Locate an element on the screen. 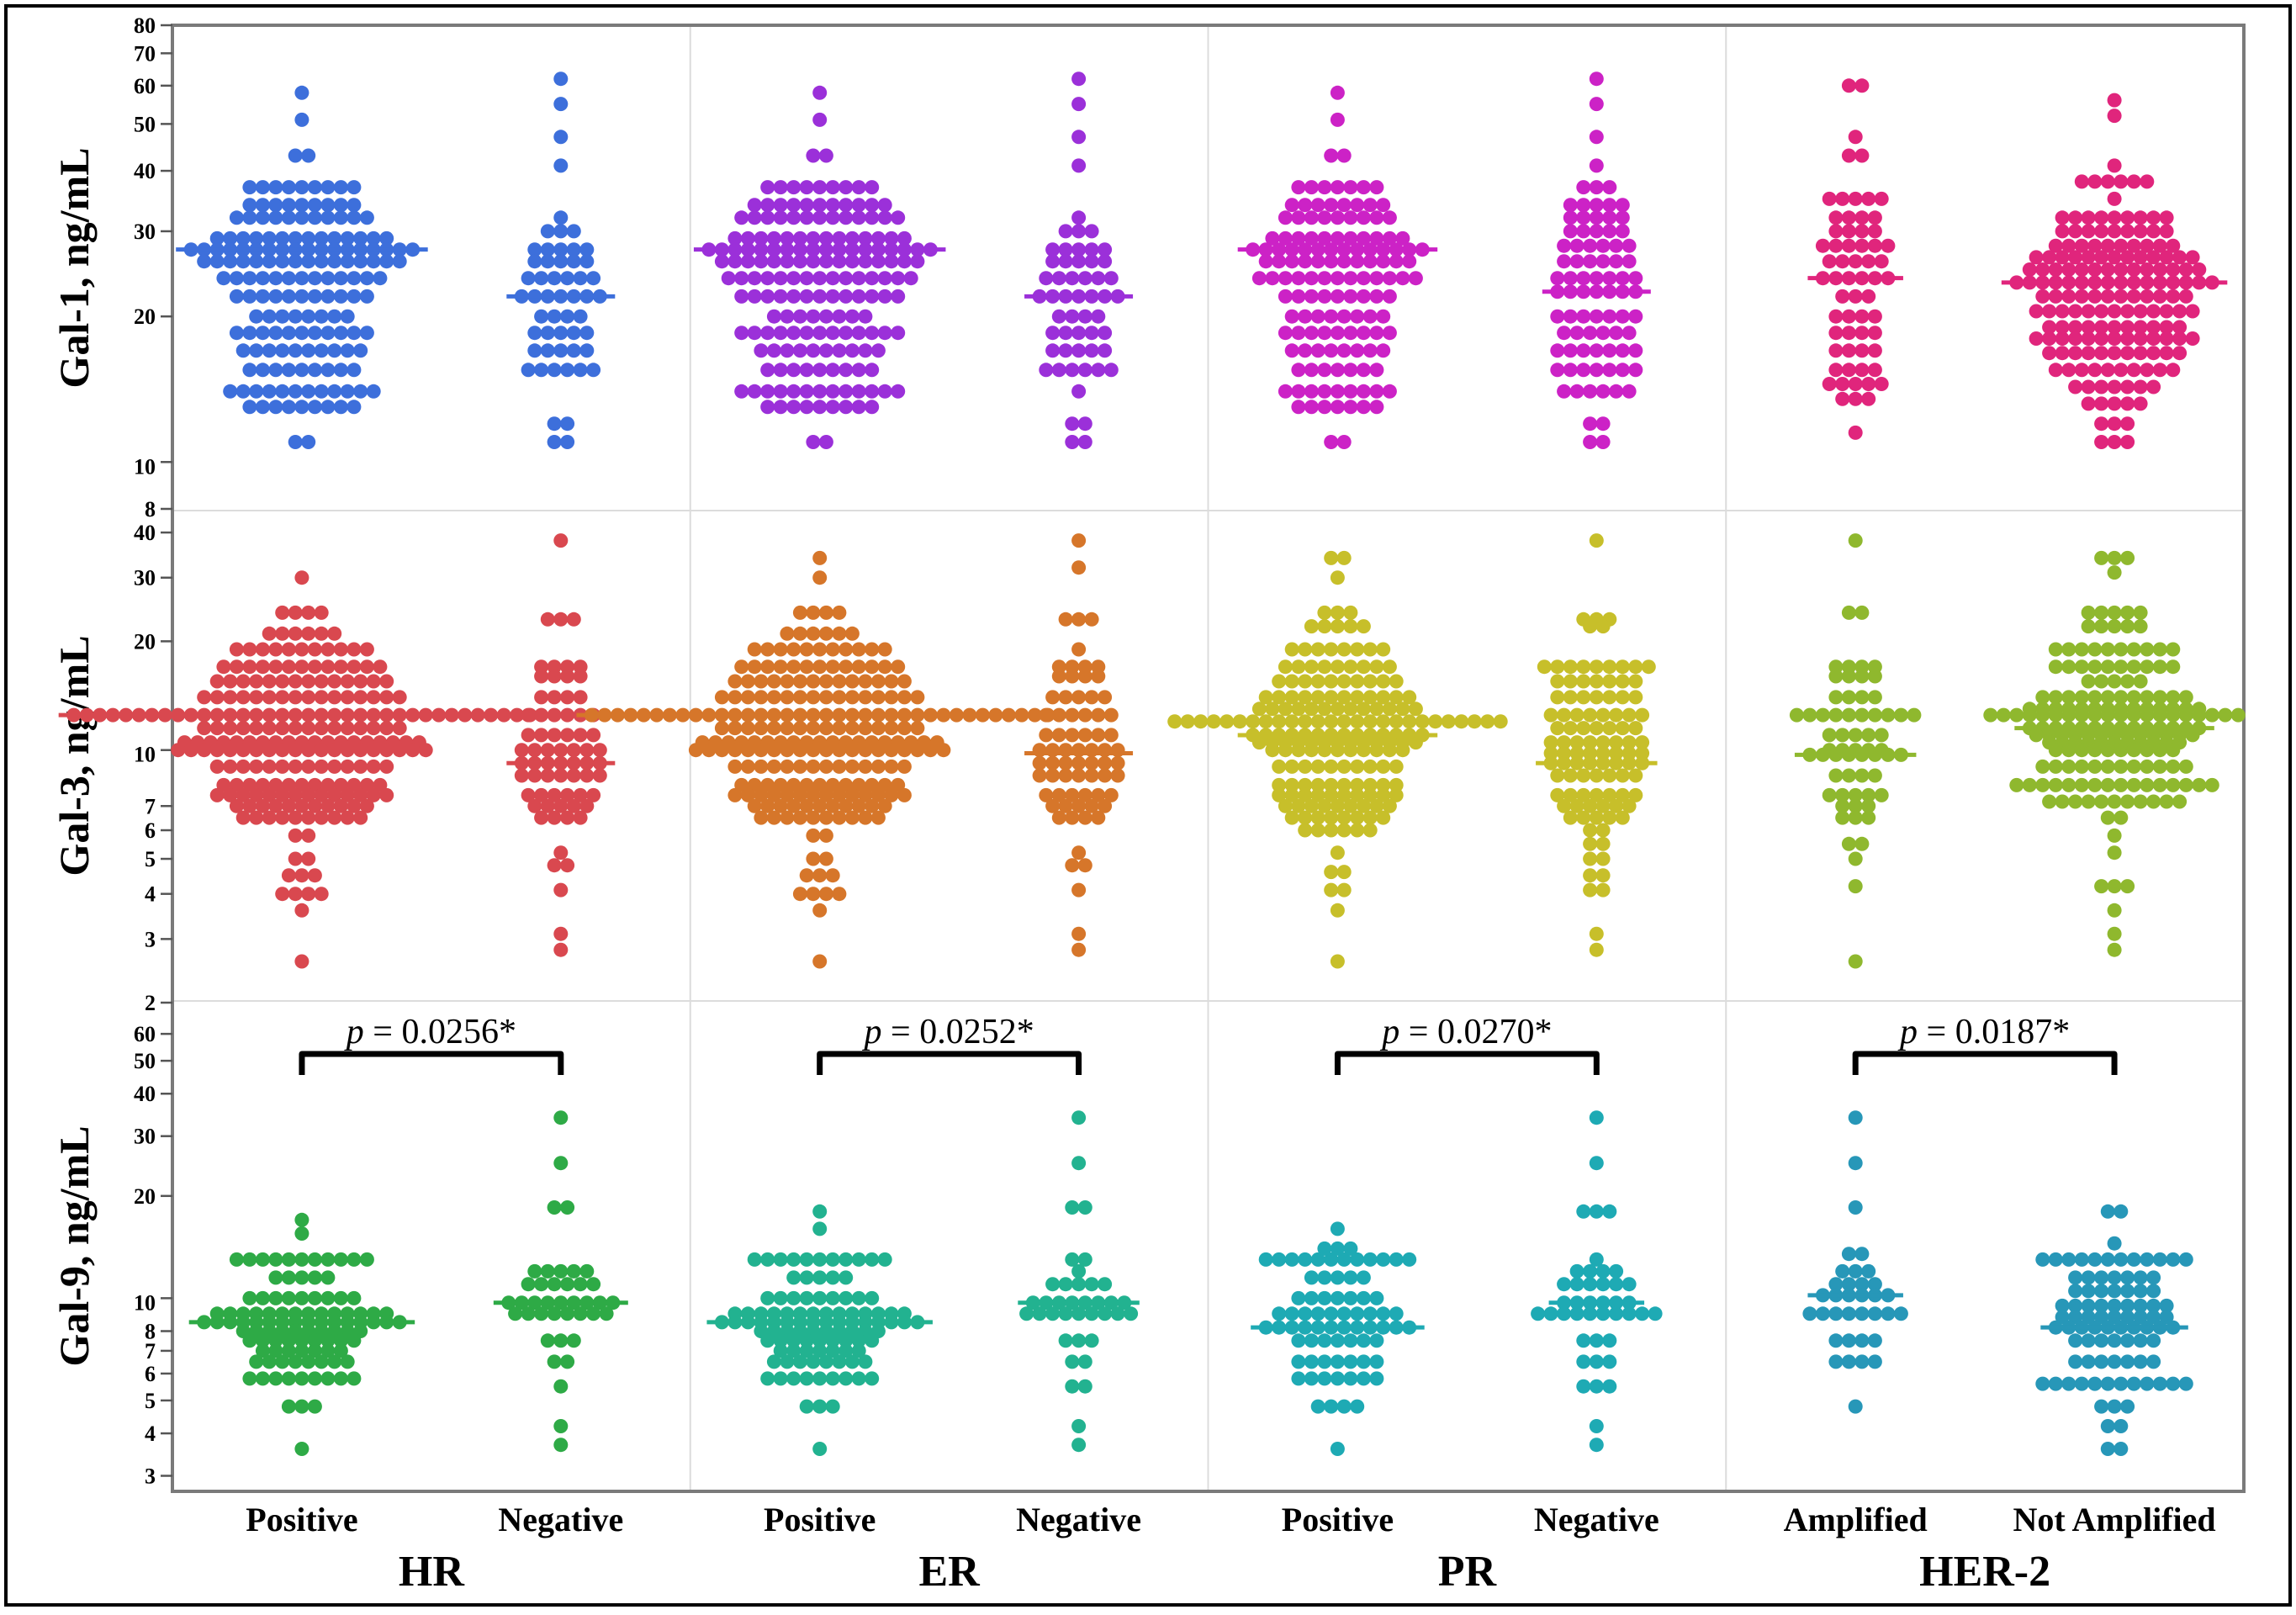  y-tick-label: 30 is located at coordinates (145, 578).